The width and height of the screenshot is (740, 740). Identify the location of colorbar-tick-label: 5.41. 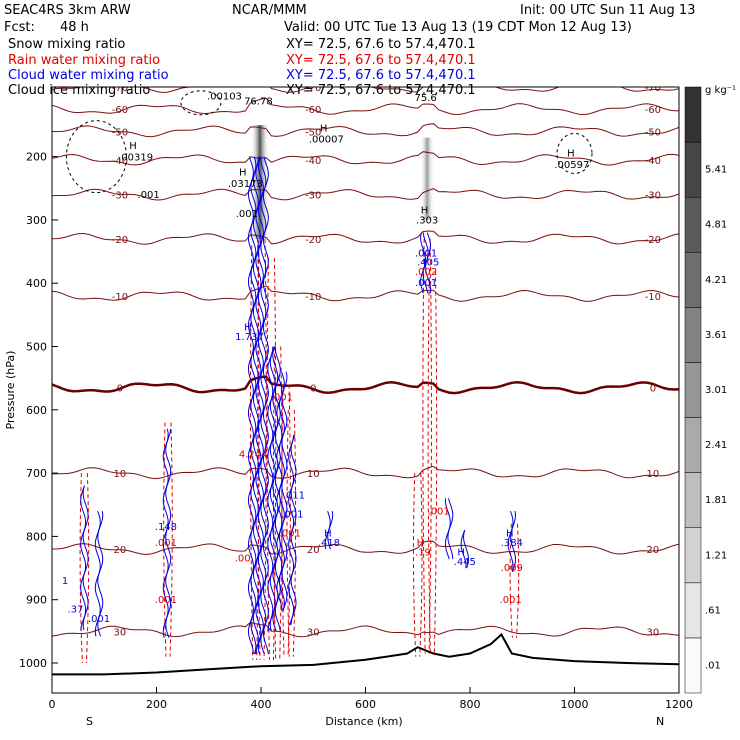
(716, 170).